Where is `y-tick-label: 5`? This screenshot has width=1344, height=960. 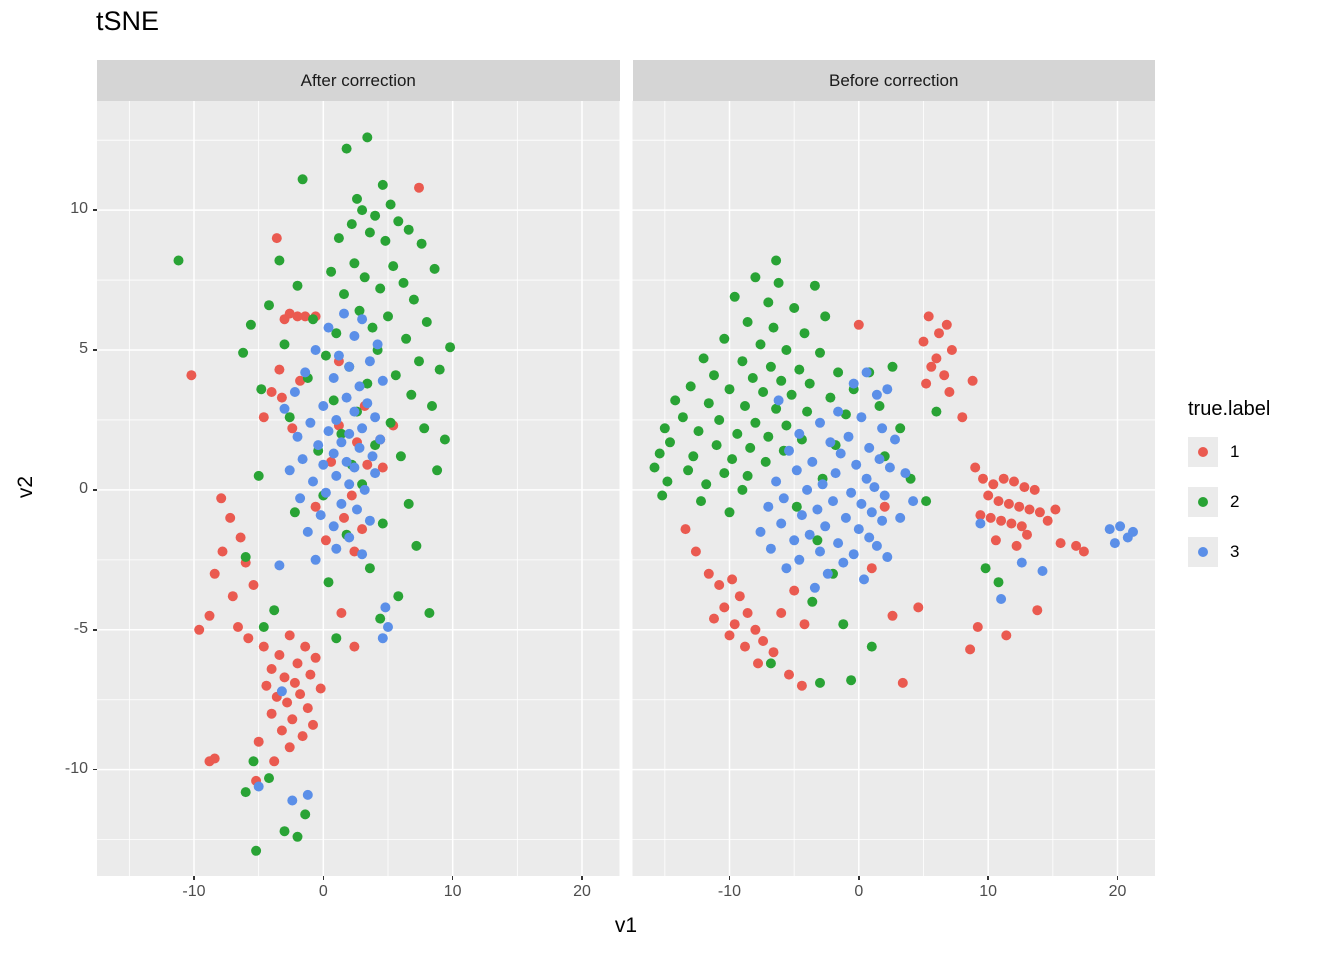 y-tick-label: 5 is located at coordinates (83, 348).